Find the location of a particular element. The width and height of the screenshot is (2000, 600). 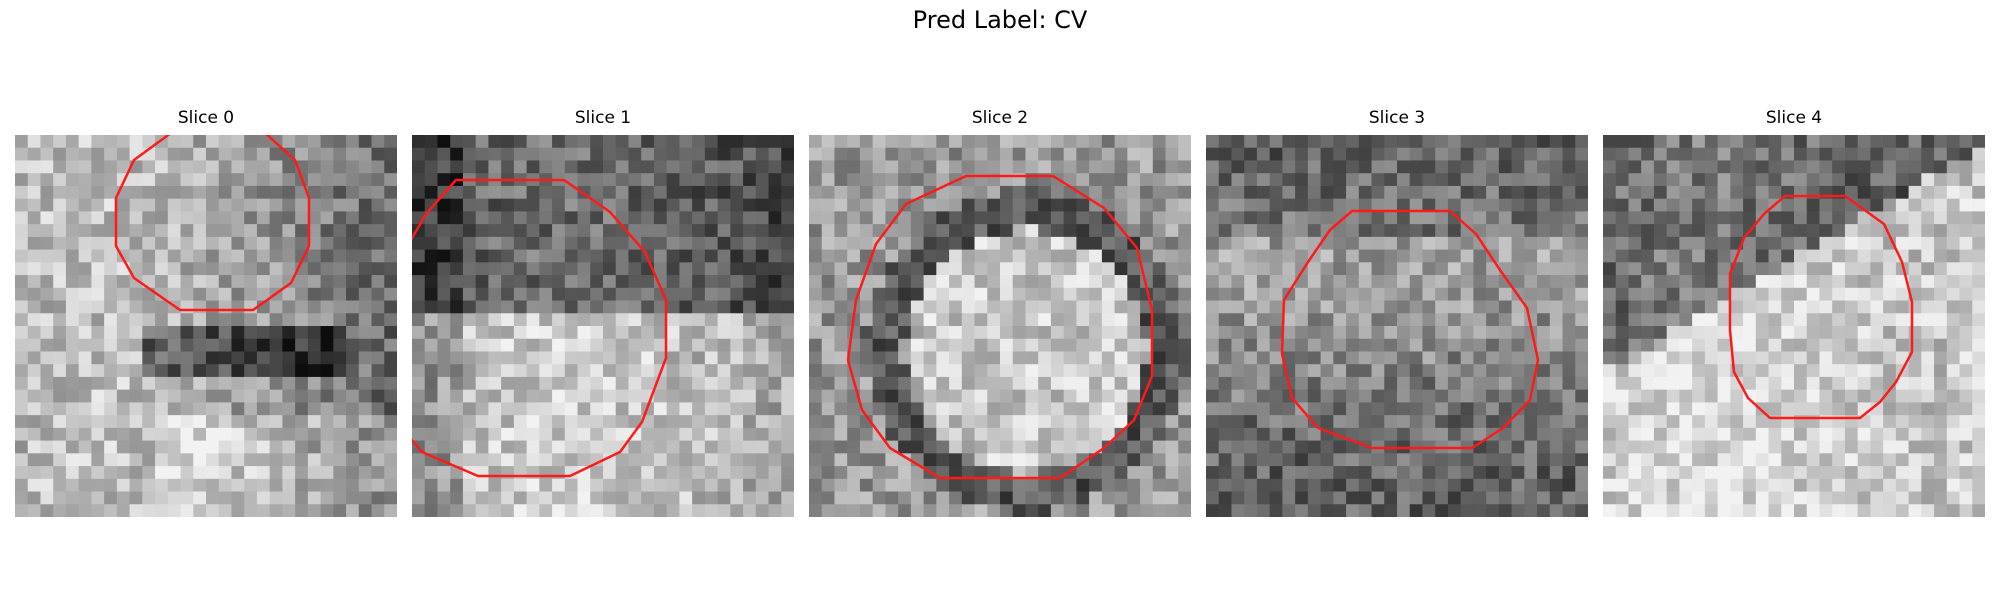

slice-title: Slice 2 is located at coordinates (1000, 118).